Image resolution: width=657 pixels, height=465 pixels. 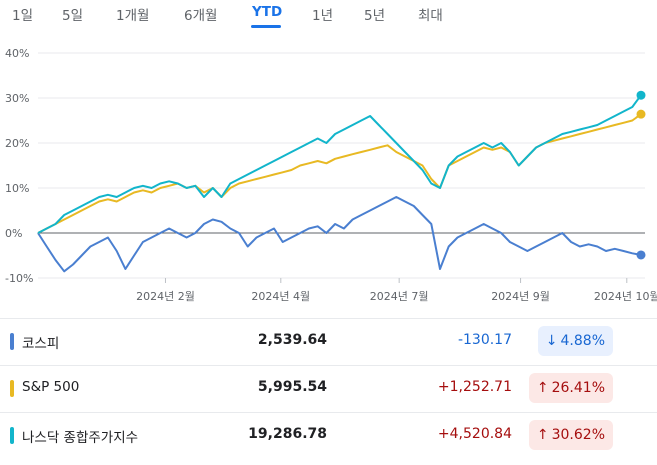 I want to click on index-name: S&P 500, so click(x=51, y=387).